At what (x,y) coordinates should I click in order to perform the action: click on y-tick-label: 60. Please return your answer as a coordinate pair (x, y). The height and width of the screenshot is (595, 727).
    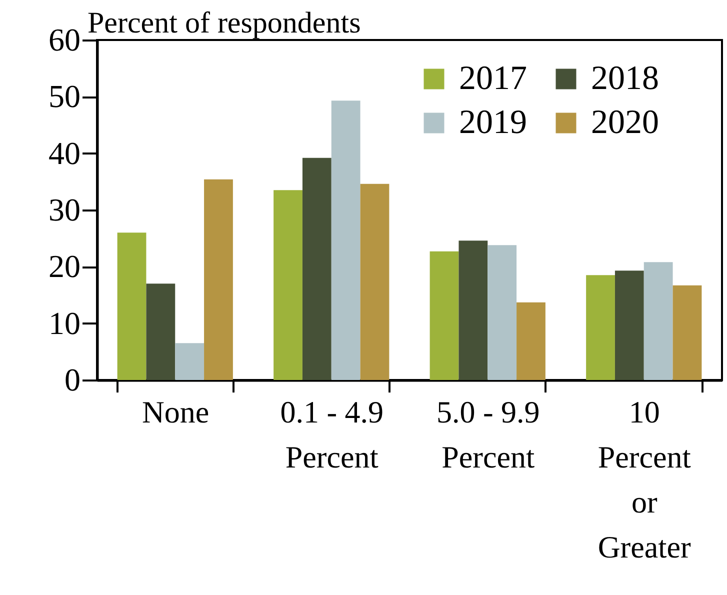
    Looking at the image, I should click on (64, 40).